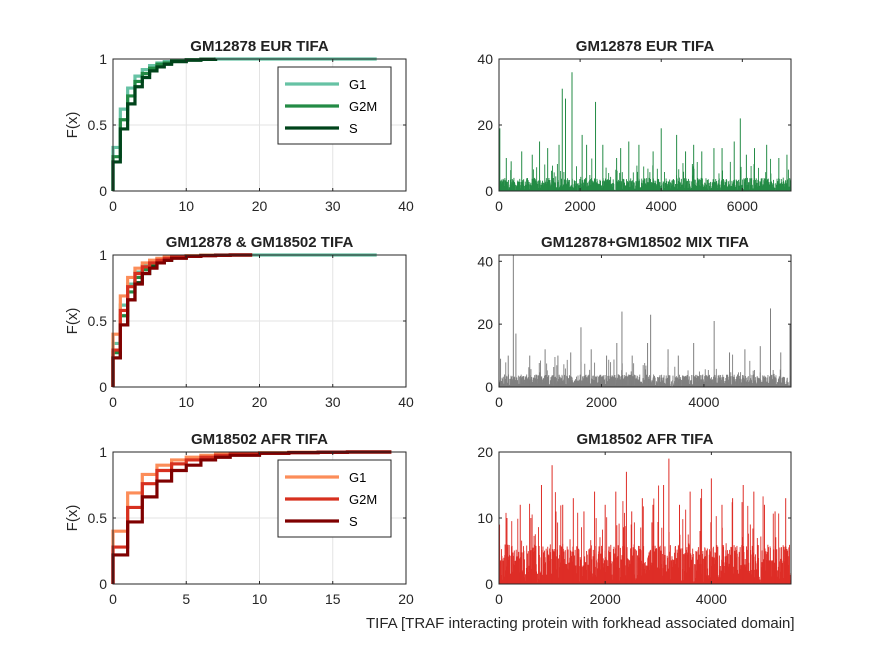 The image size is (875, 656). I want to click on panel-counts_afr: 0 2000 4000 0 10 20 GM18502 AFR TIFA, so click(634, 519).